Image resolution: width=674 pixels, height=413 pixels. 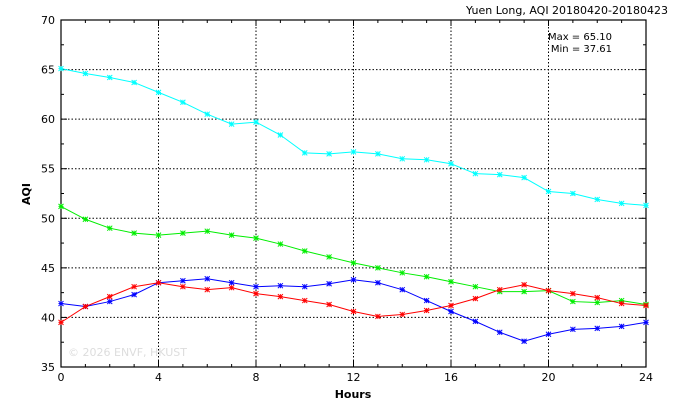 I want to click on x-tick-label: 24, so click(x=646, y=377).